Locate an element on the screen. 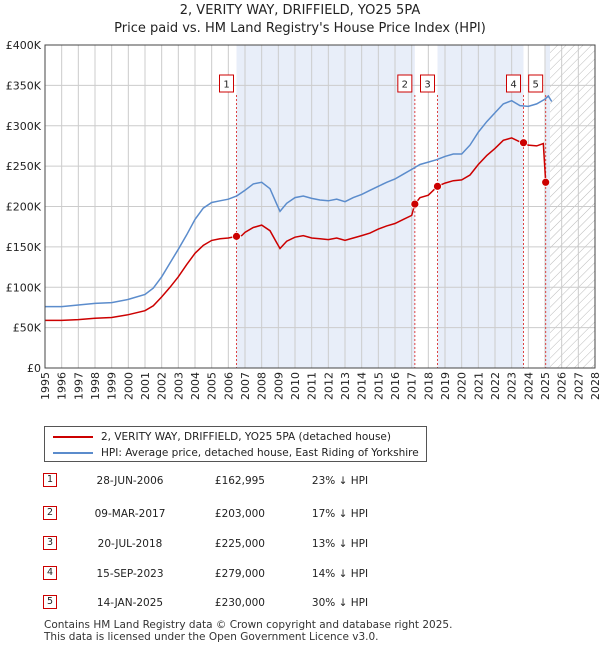  table-row: 3 20-JUL-2018 £225,000 13% ↓ HPI is located at coordinates (240, 544).